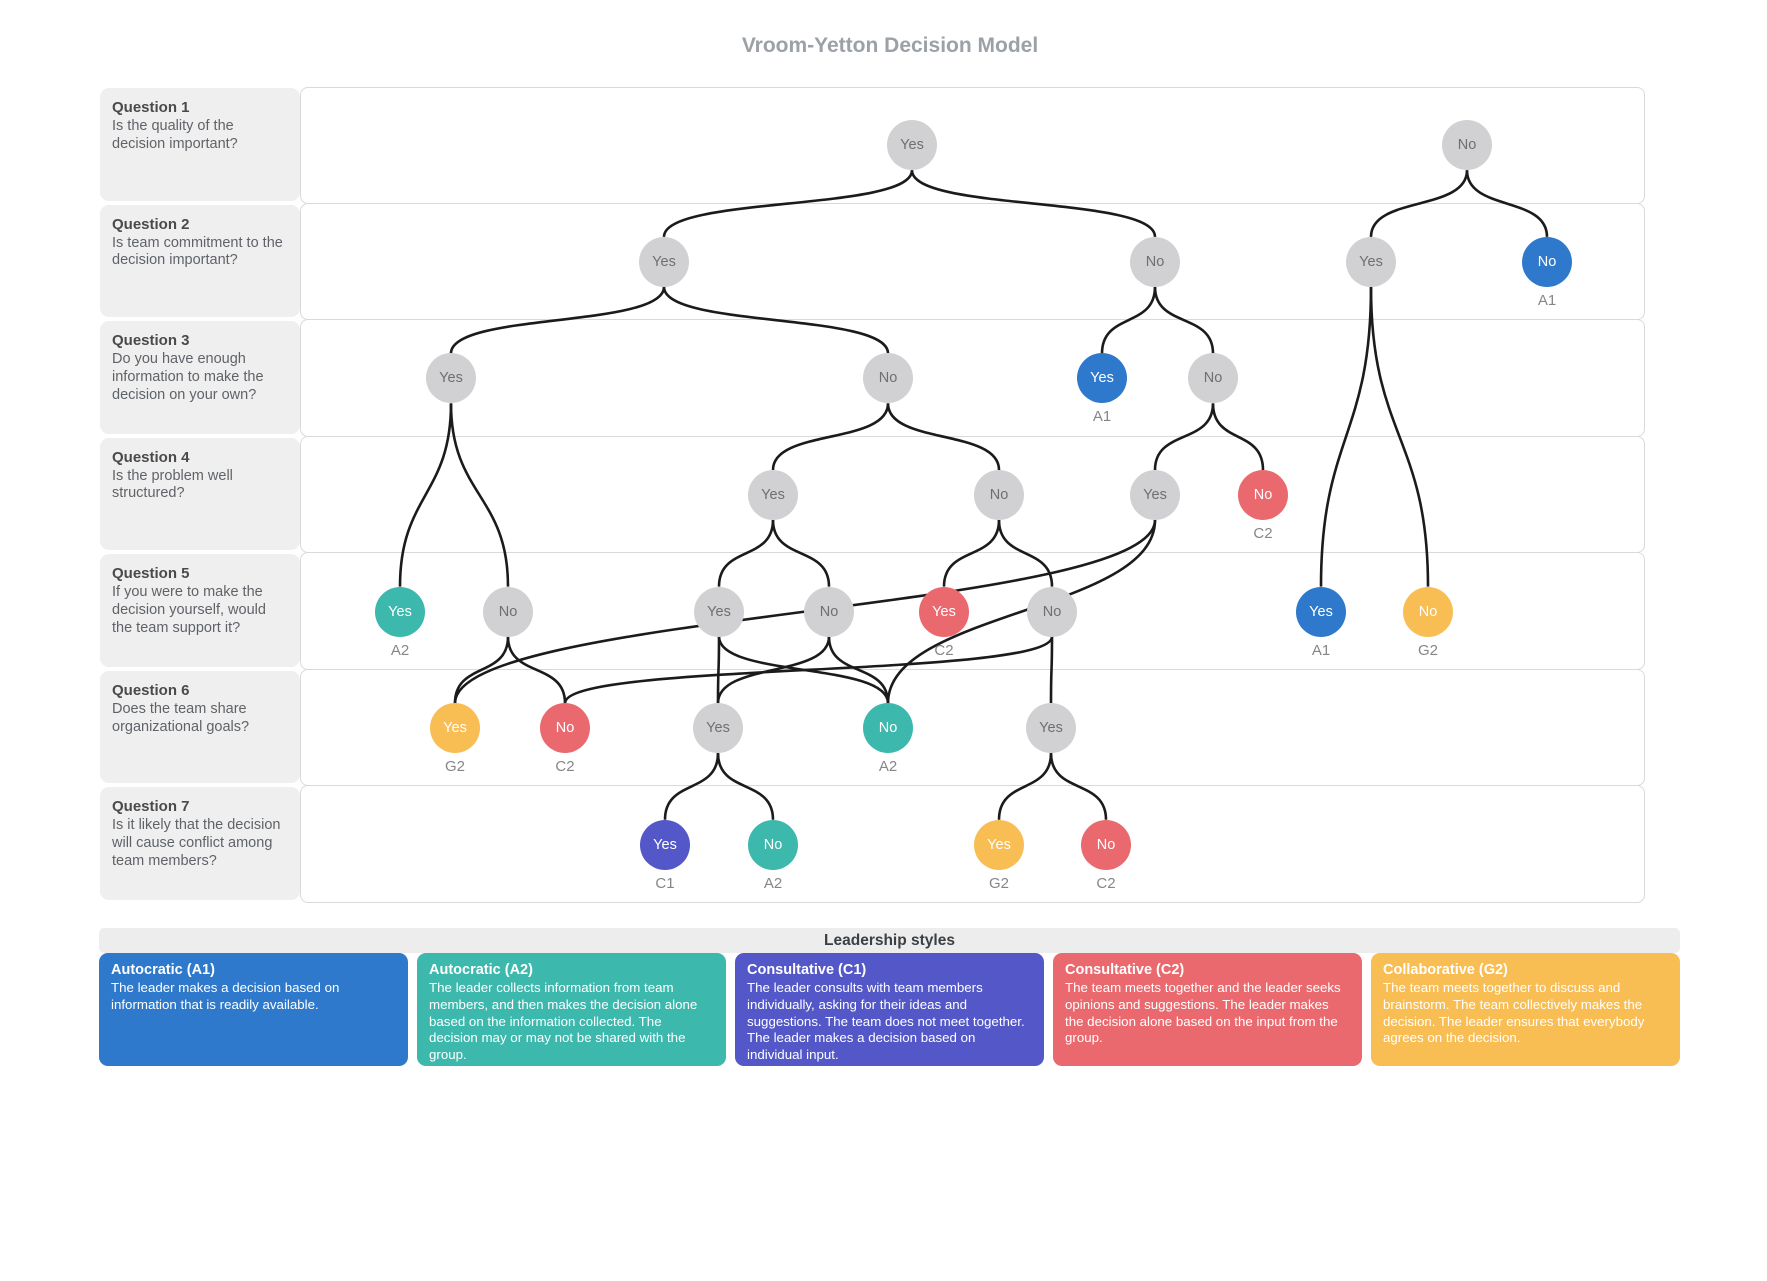 Image resolution: width=1767 pixels, height=1281 pixels. I want to click on decision-node-n3y1-yes: Yes, so click(451, 378).